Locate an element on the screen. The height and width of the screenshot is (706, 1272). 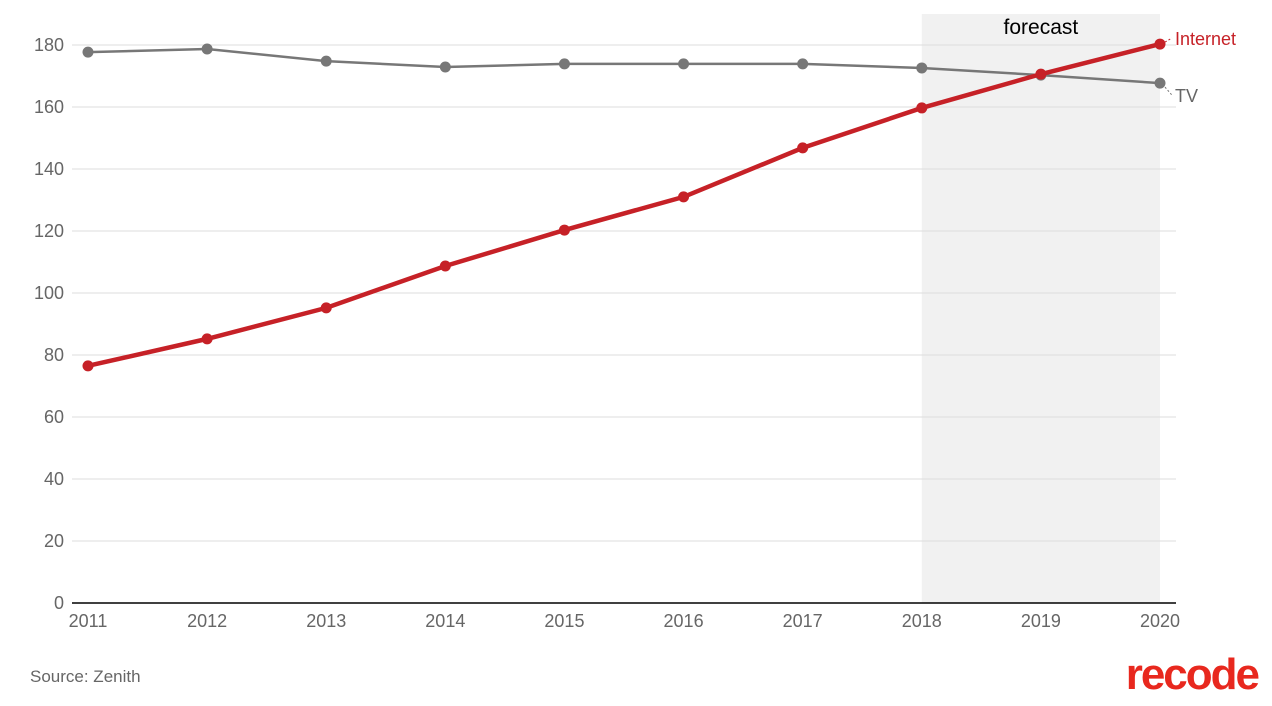
x-tick-label: 2019 is located at coordinates (1041, 621).